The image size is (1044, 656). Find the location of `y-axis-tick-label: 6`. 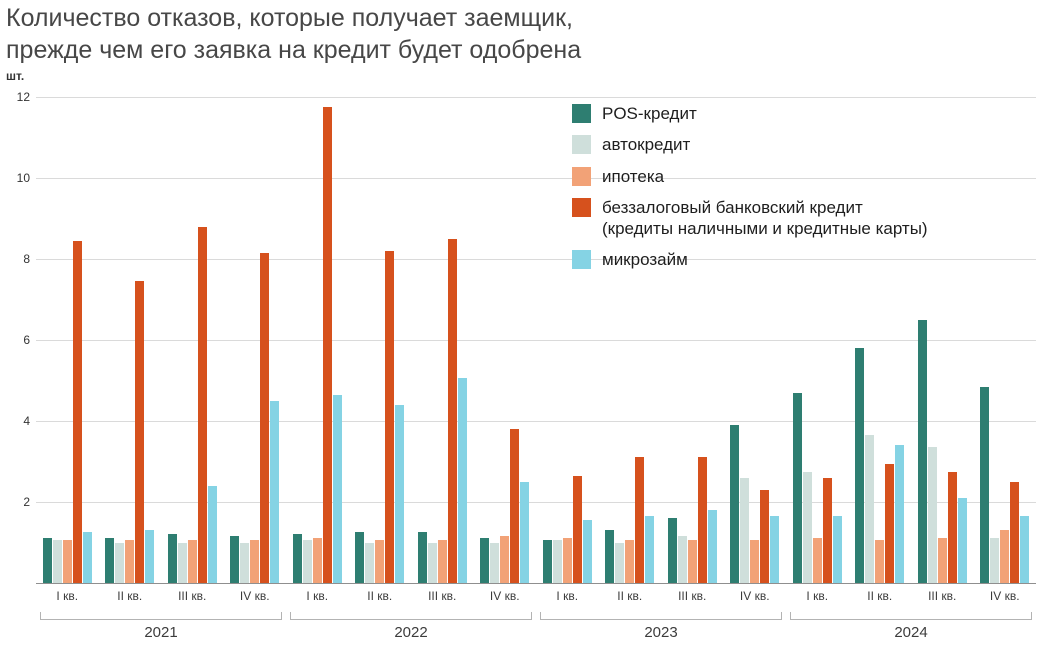

y-axis-tick-label: 6 is located at coordinates (26, 340).